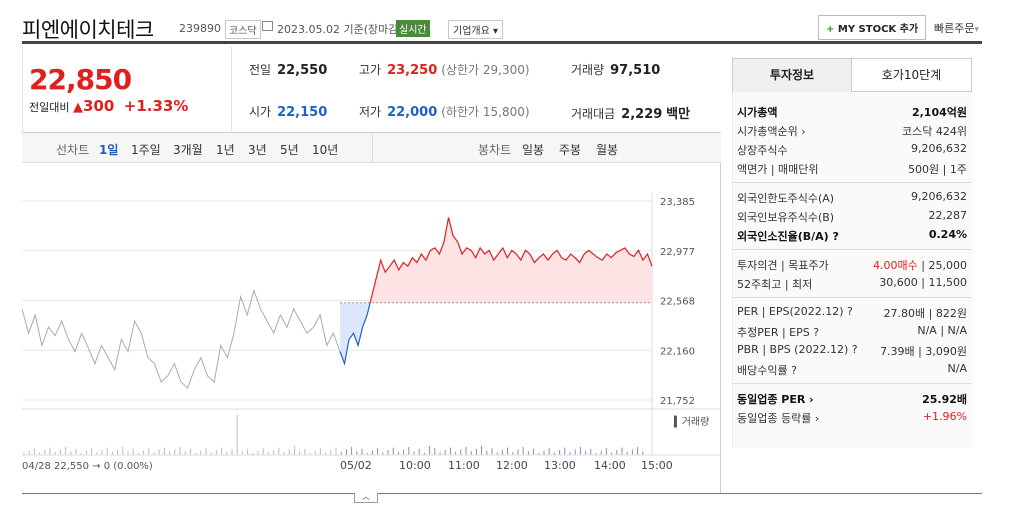 This screenshot has width=1026, height=515. I want to click on company-info-dropdown: 기업개요 ▾, so click(476, 29).